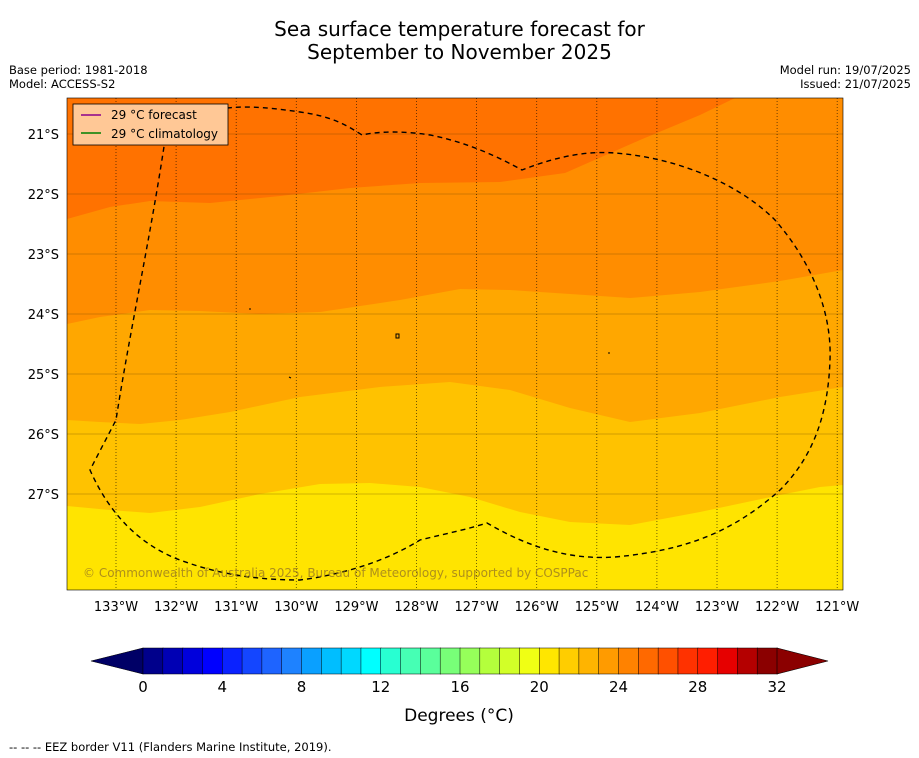  I want to click on colorbar-tick-label: 8, so click(302, 687).